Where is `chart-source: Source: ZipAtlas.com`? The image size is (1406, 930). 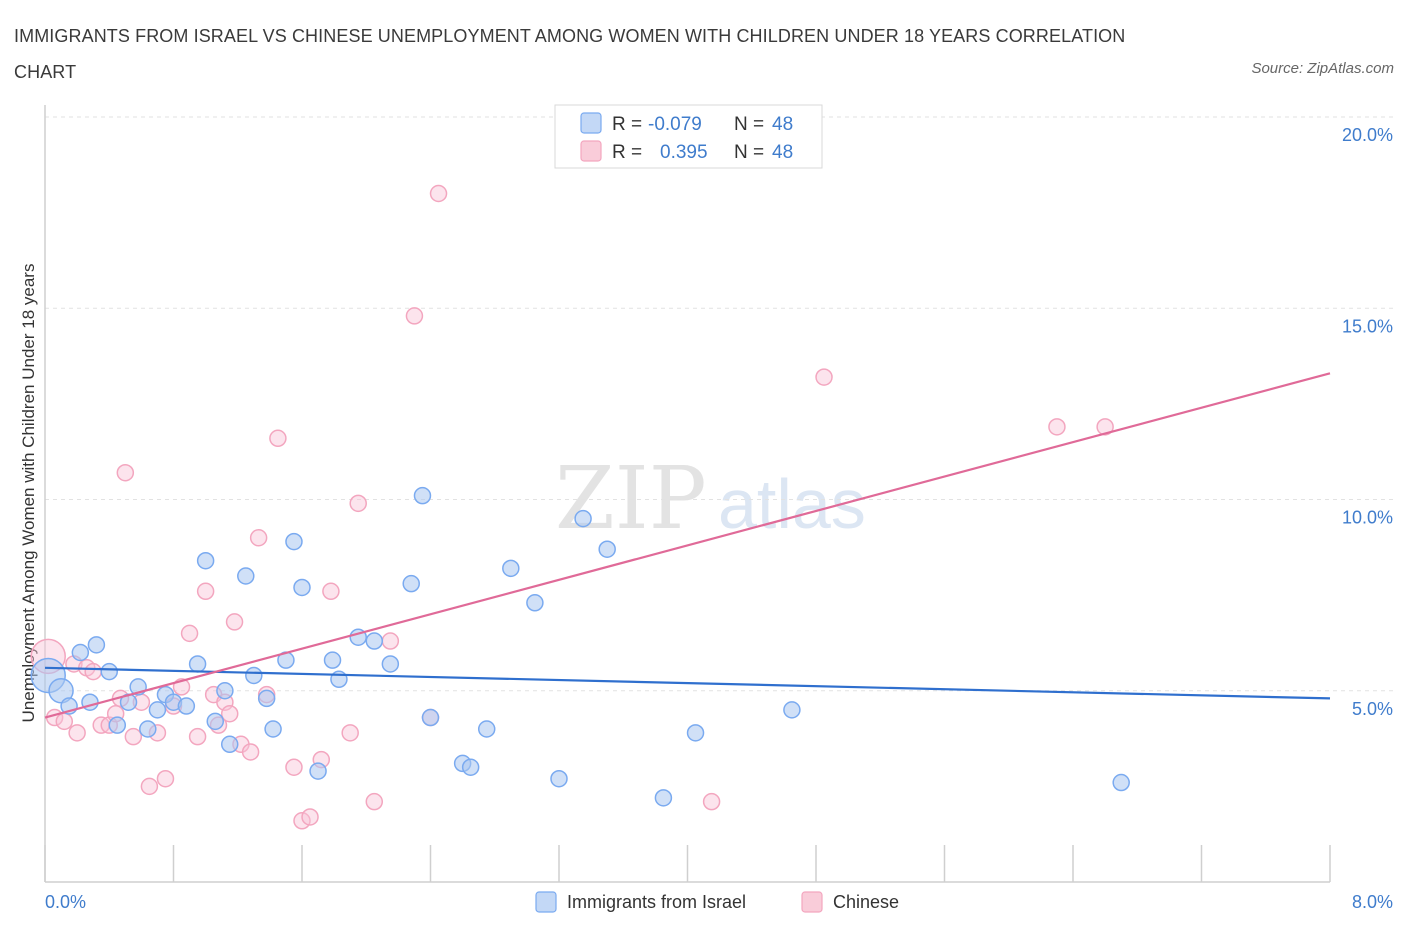
chart-source: Source: ZipAtlas.com is located at coordinates (1322, 68).